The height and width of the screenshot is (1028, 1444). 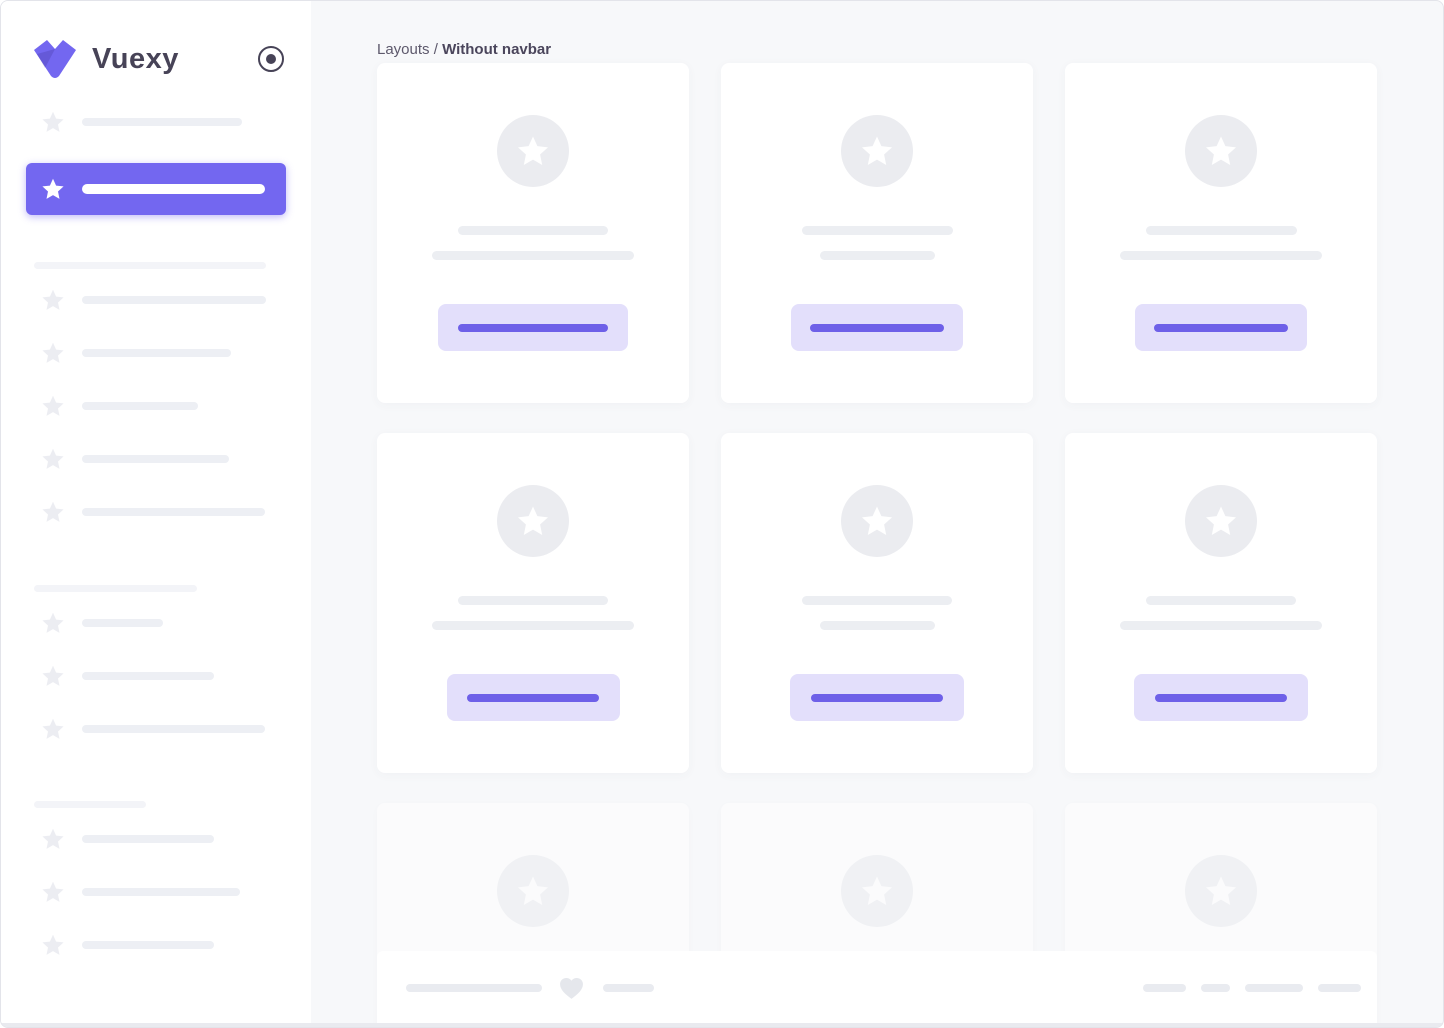 What do you see at coordinates (403, 49) in the screenshot?
I see `breadcrumb-section: Layouts` at bounding box center [403, 49].